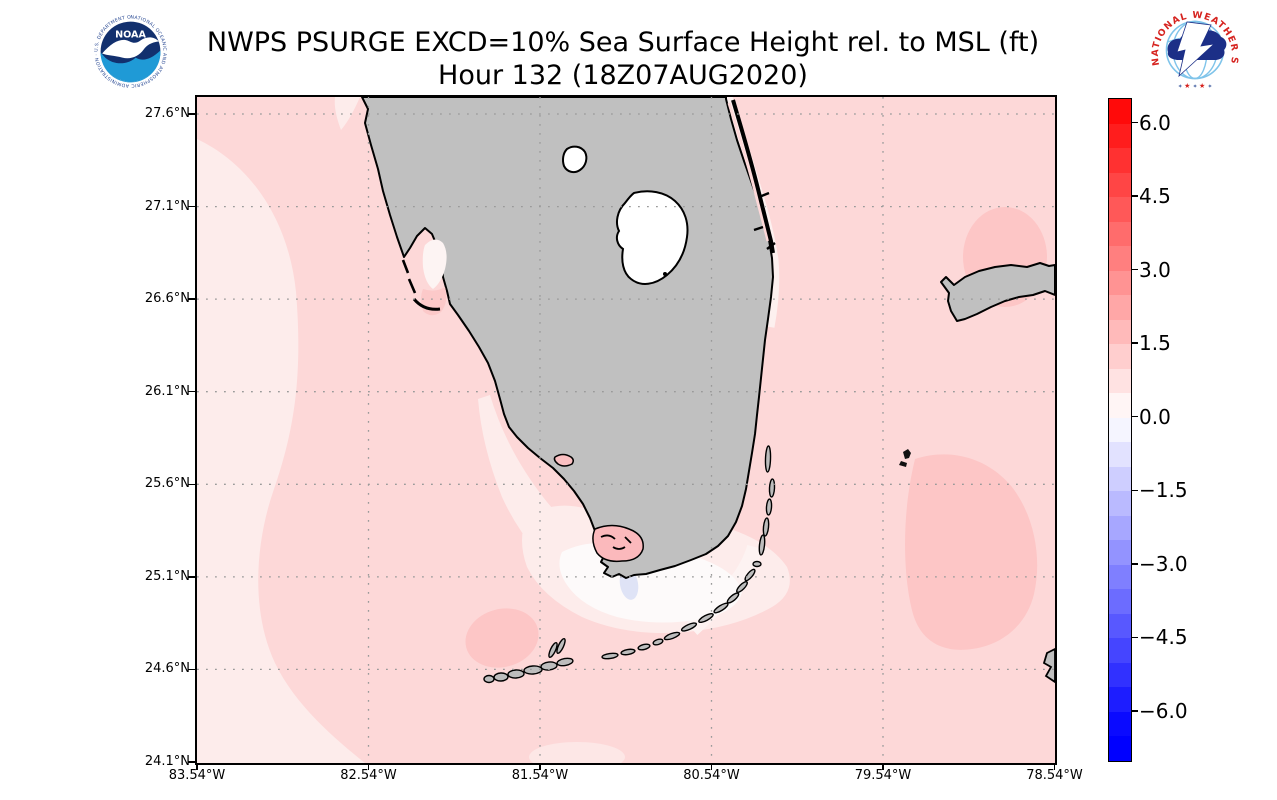 This screenshot has height=800, width=1277. I want to click on colorbar-tick-label: −6.0, so click(1163, 710).